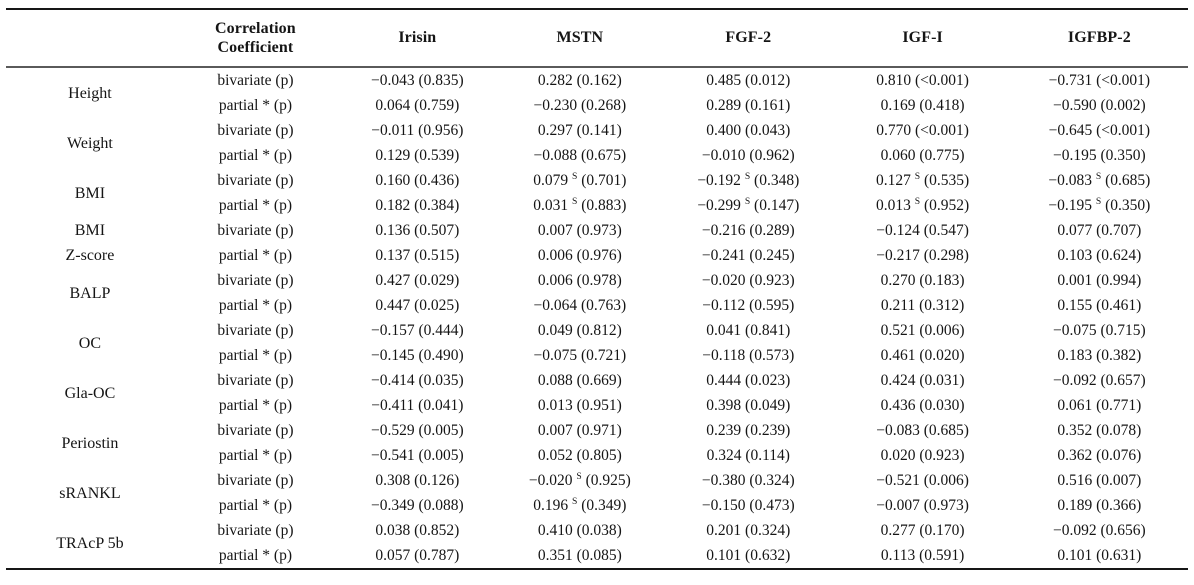 The width and height of the screenshot is (1194, 585). What do you see at coordinates (90, 93) in the screenshot?
I see `row-group-label: Height` at bounding box center [90, 93].